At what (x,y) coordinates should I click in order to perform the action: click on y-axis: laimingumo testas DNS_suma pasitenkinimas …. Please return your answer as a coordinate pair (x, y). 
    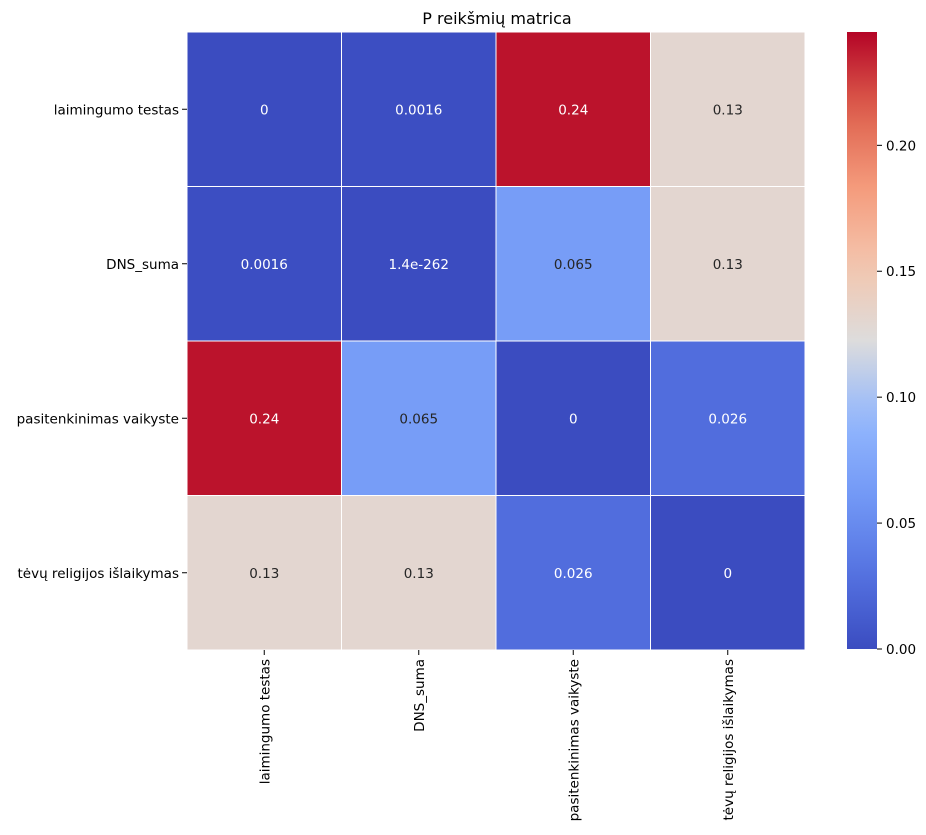
    Looking at the image, I should click on (102, 342).